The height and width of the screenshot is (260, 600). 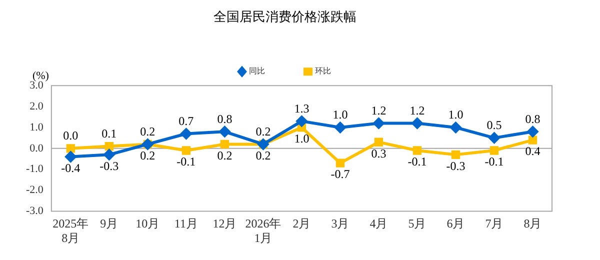 I want to click on x-tick-label: 6月, so click(x=455, y=223).